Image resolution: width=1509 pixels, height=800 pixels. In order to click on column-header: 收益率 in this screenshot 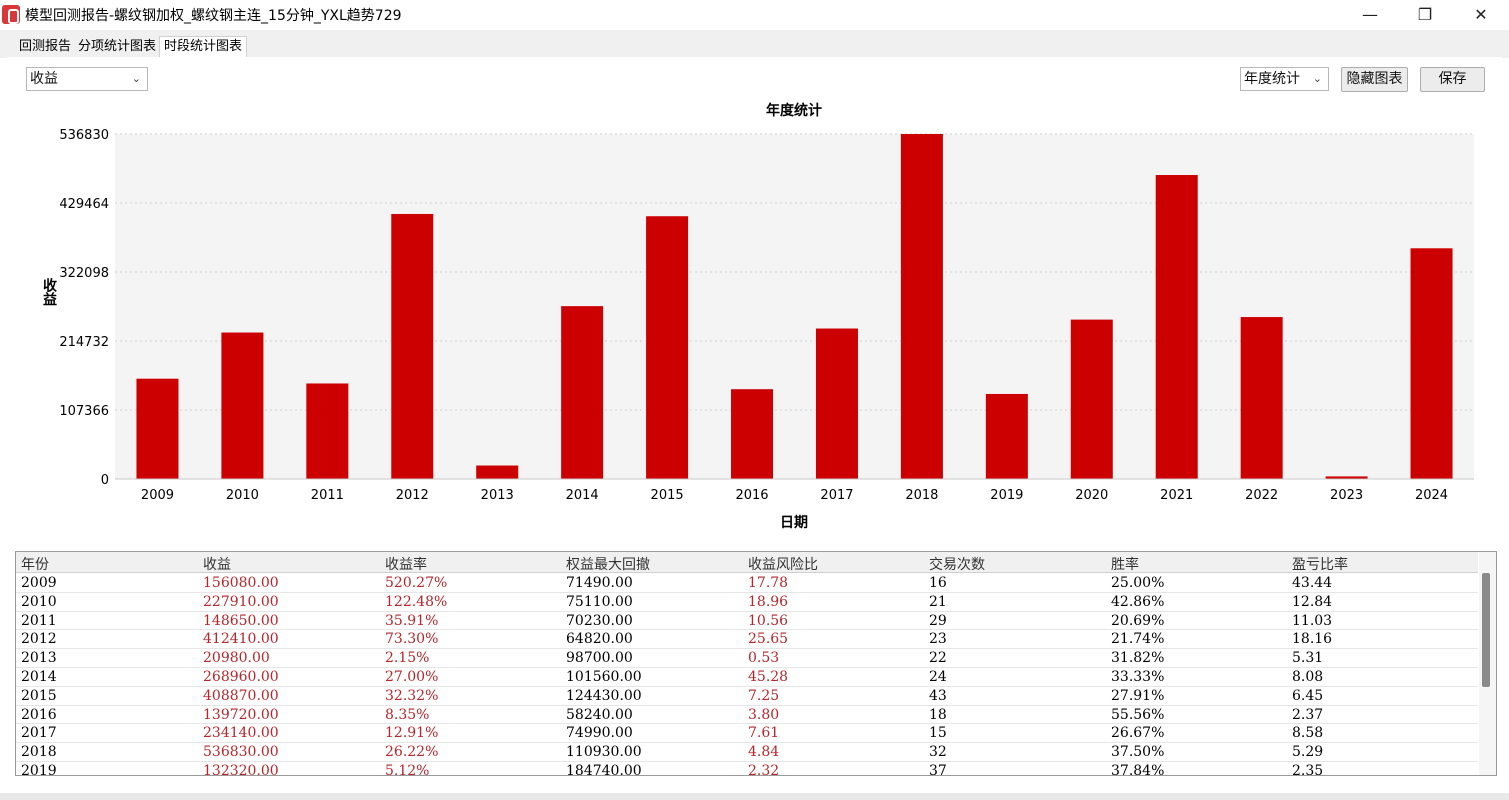, I will do `click(406, 565)`.